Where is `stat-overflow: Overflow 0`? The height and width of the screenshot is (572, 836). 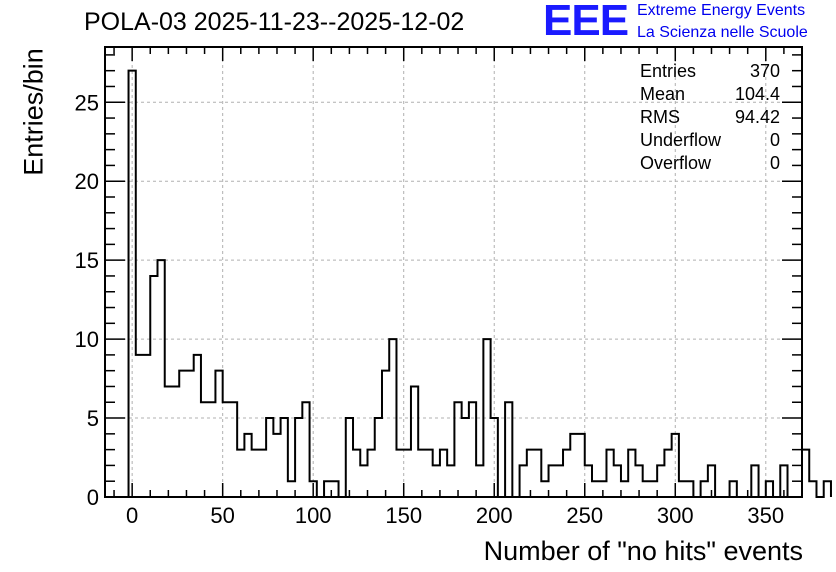
stat-overflow: Overflow 0 is located at coordinates (710, 163).